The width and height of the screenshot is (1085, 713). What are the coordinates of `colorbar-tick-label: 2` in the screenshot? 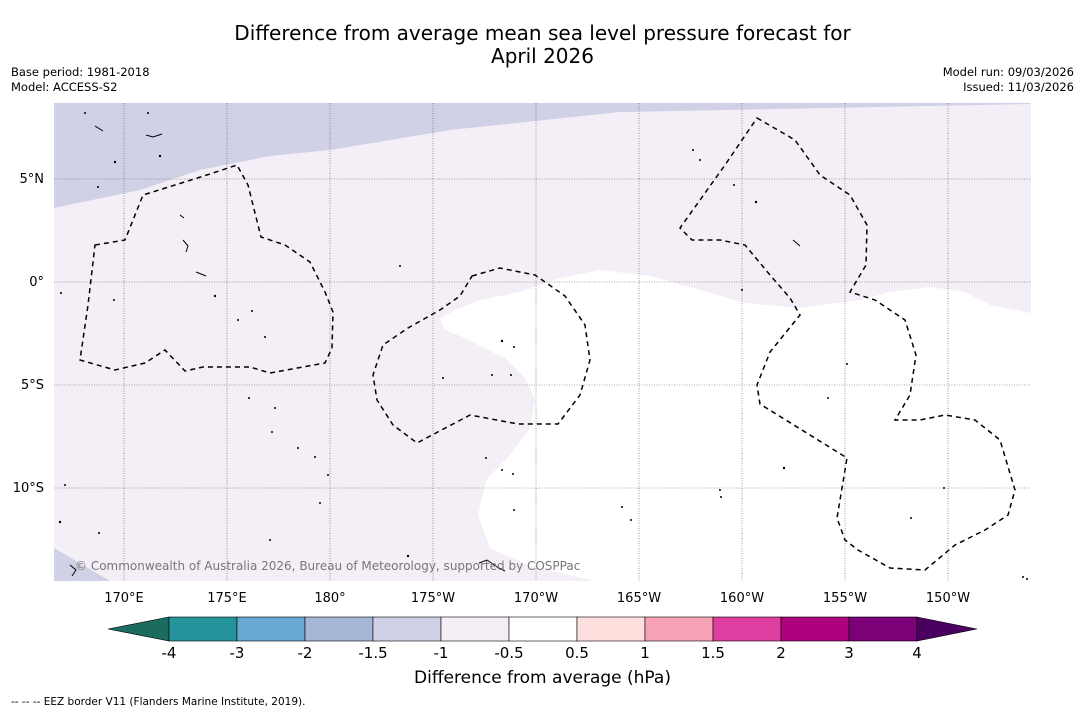 It's located at (781, 653).